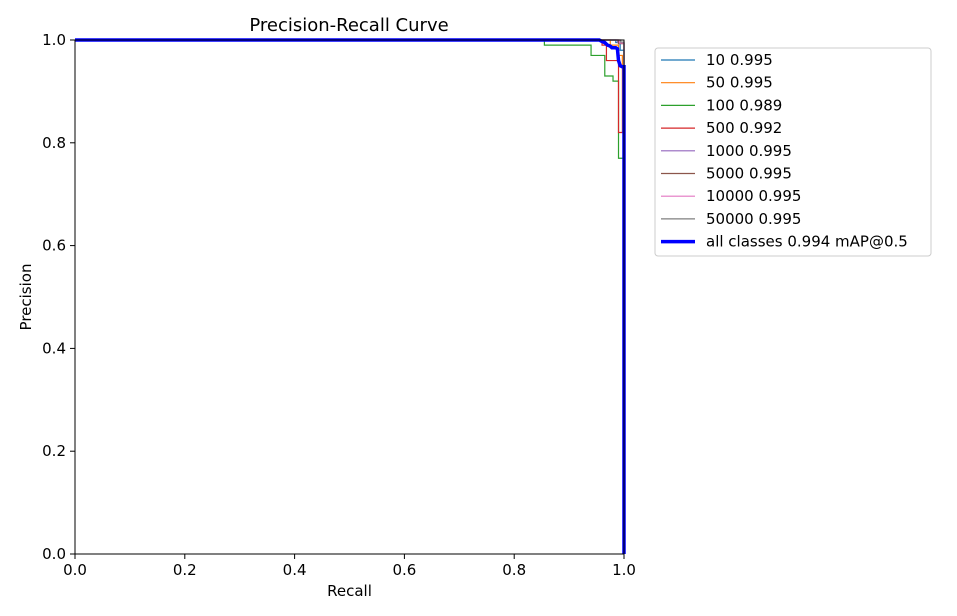 The height and width of the screenshot is (616, 957). What do you see at coordinates (54, 554) in the screenshot?
I see `y-tick-label: 0.0` at bounding box center [54, 554].